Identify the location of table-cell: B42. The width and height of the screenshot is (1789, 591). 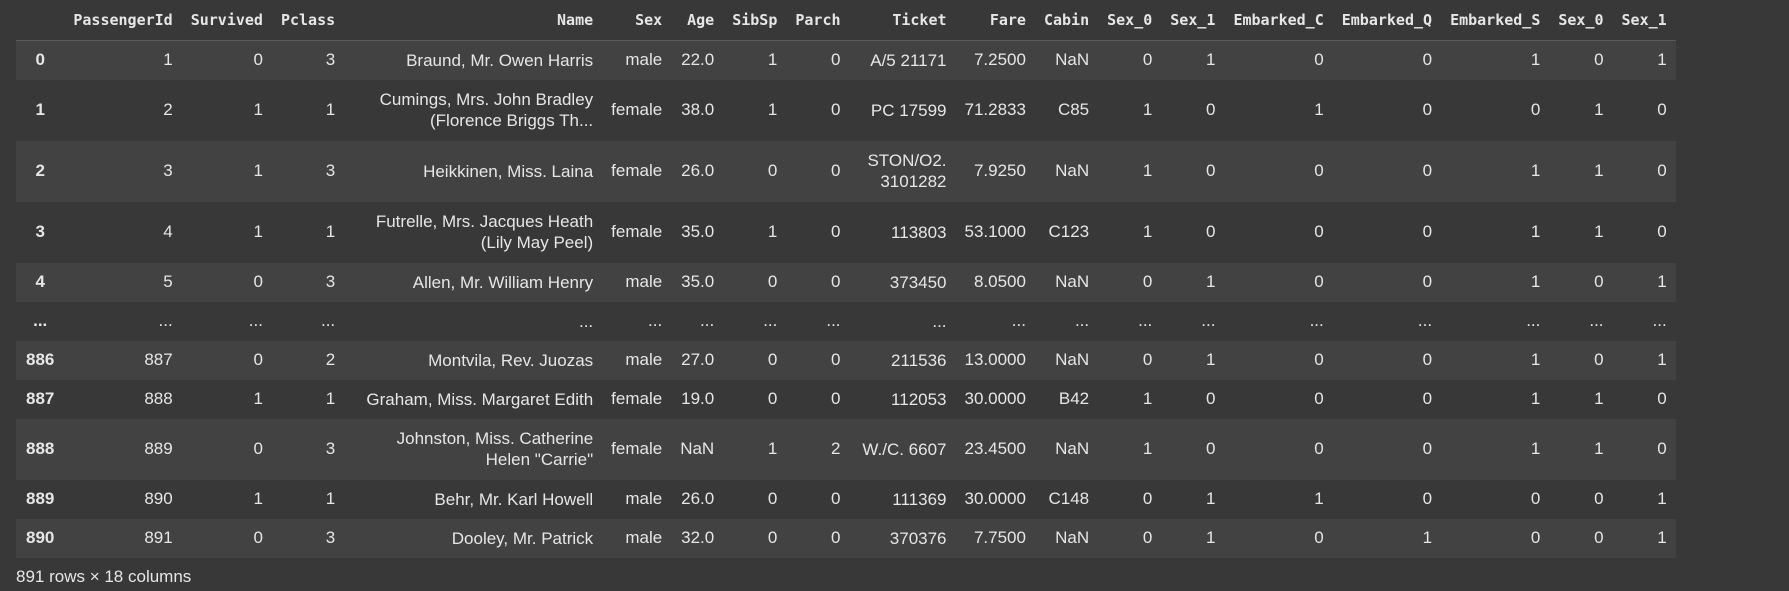
(1074, 398).